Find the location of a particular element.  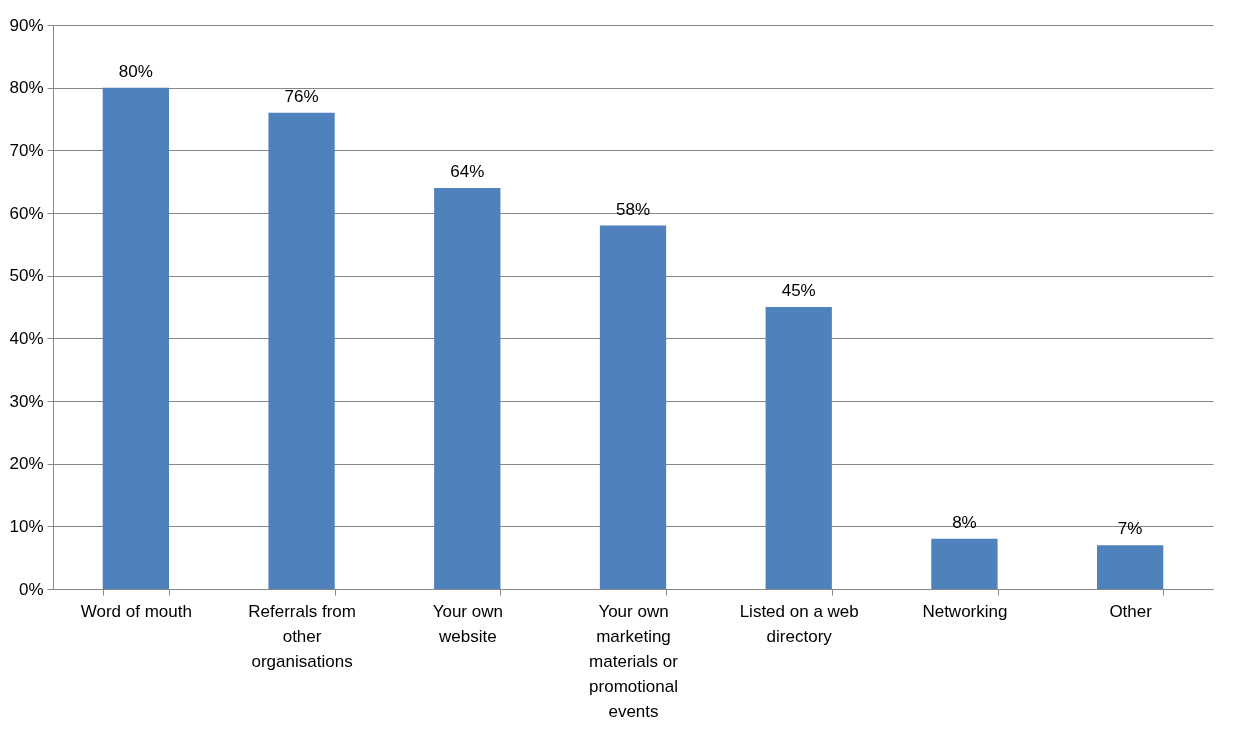

x-tick-label: Referrals from other organisations is located at coordinates (302, 636).